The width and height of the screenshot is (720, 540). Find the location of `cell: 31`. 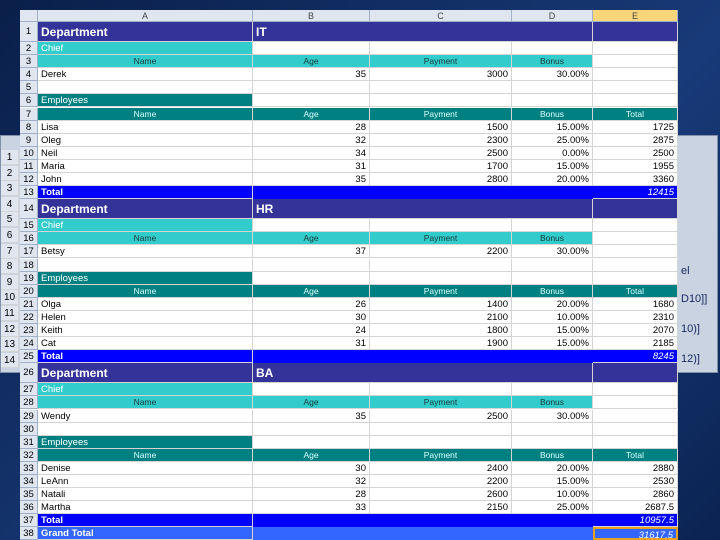

cell: 31 is located at coordinates (311, 344).